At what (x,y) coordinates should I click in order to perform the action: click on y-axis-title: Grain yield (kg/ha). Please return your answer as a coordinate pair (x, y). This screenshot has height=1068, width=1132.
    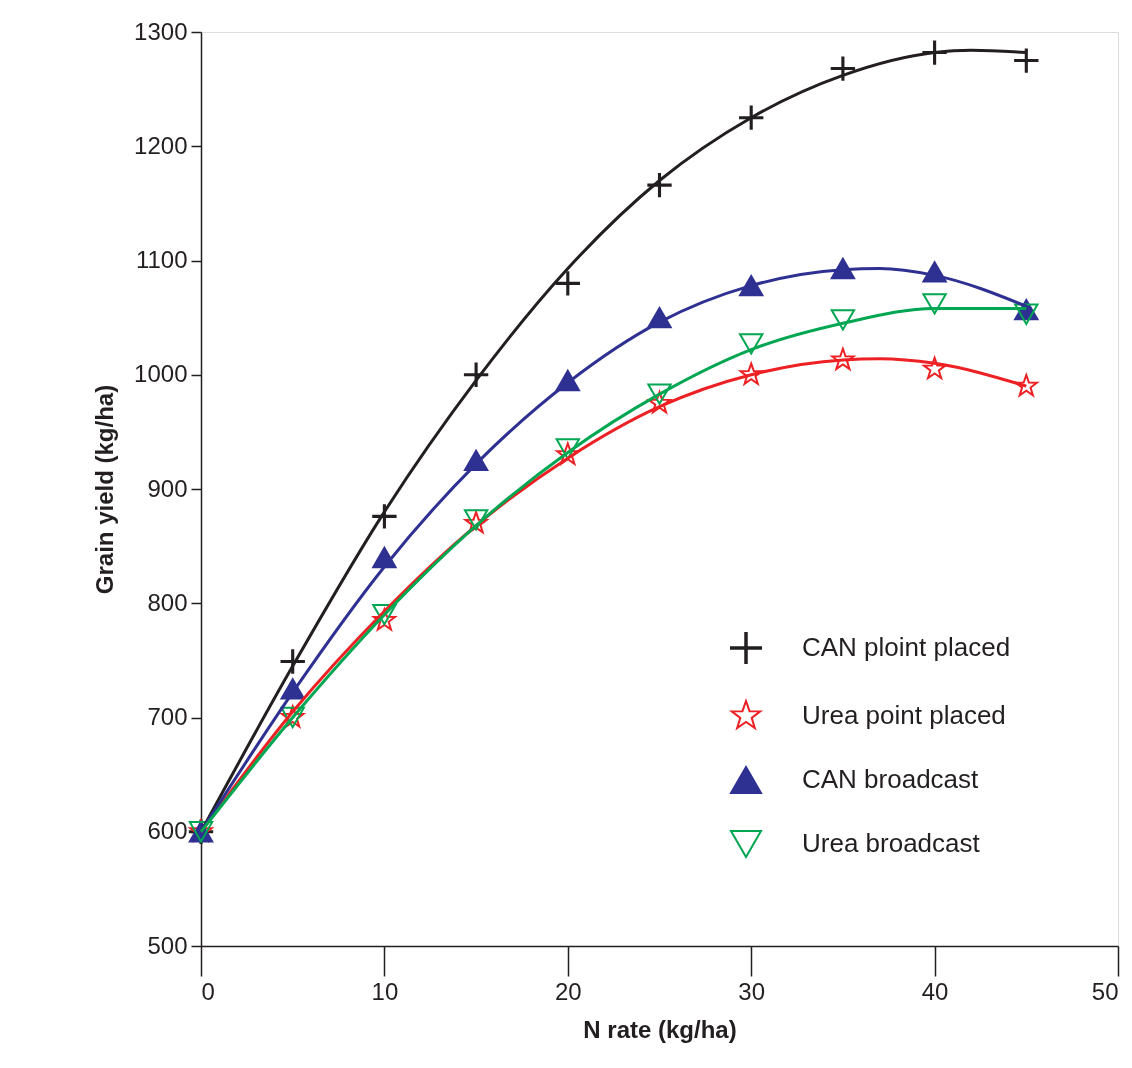
    Looking at the image, I should click on (105, 489).